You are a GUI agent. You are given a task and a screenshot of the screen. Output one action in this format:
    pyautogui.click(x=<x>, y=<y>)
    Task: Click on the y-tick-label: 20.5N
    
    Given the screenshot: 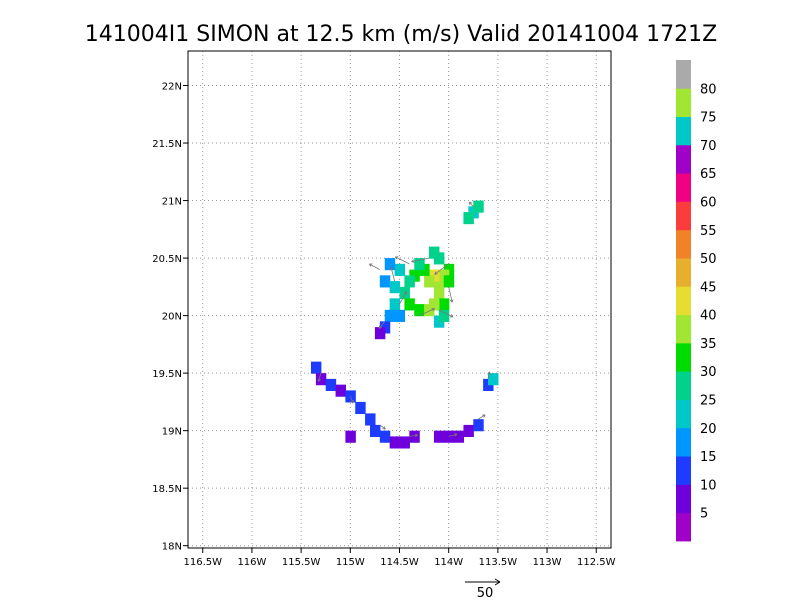 What is the action you would take?
    pyautogui.click(x=167, y=259)
    